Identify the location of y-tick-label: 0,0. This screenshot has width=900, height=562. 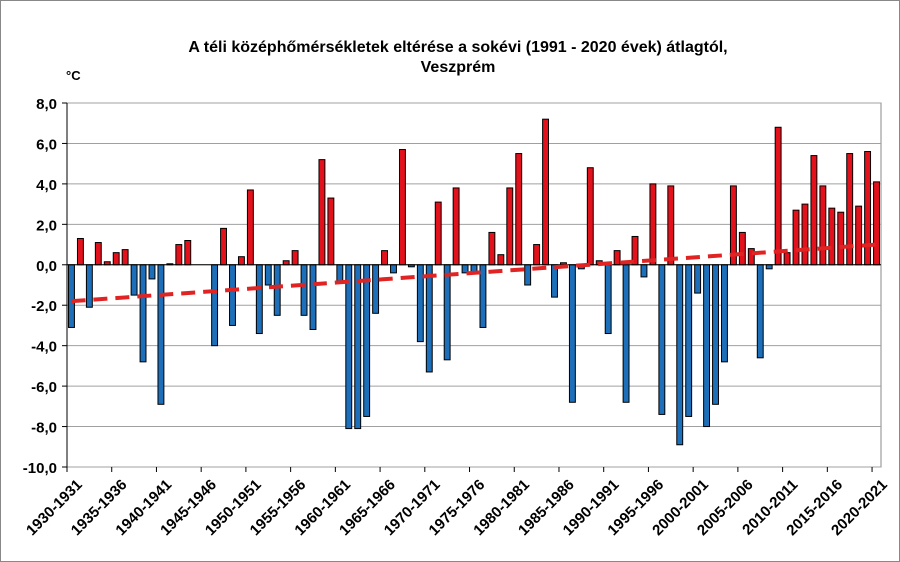
(46, 266).